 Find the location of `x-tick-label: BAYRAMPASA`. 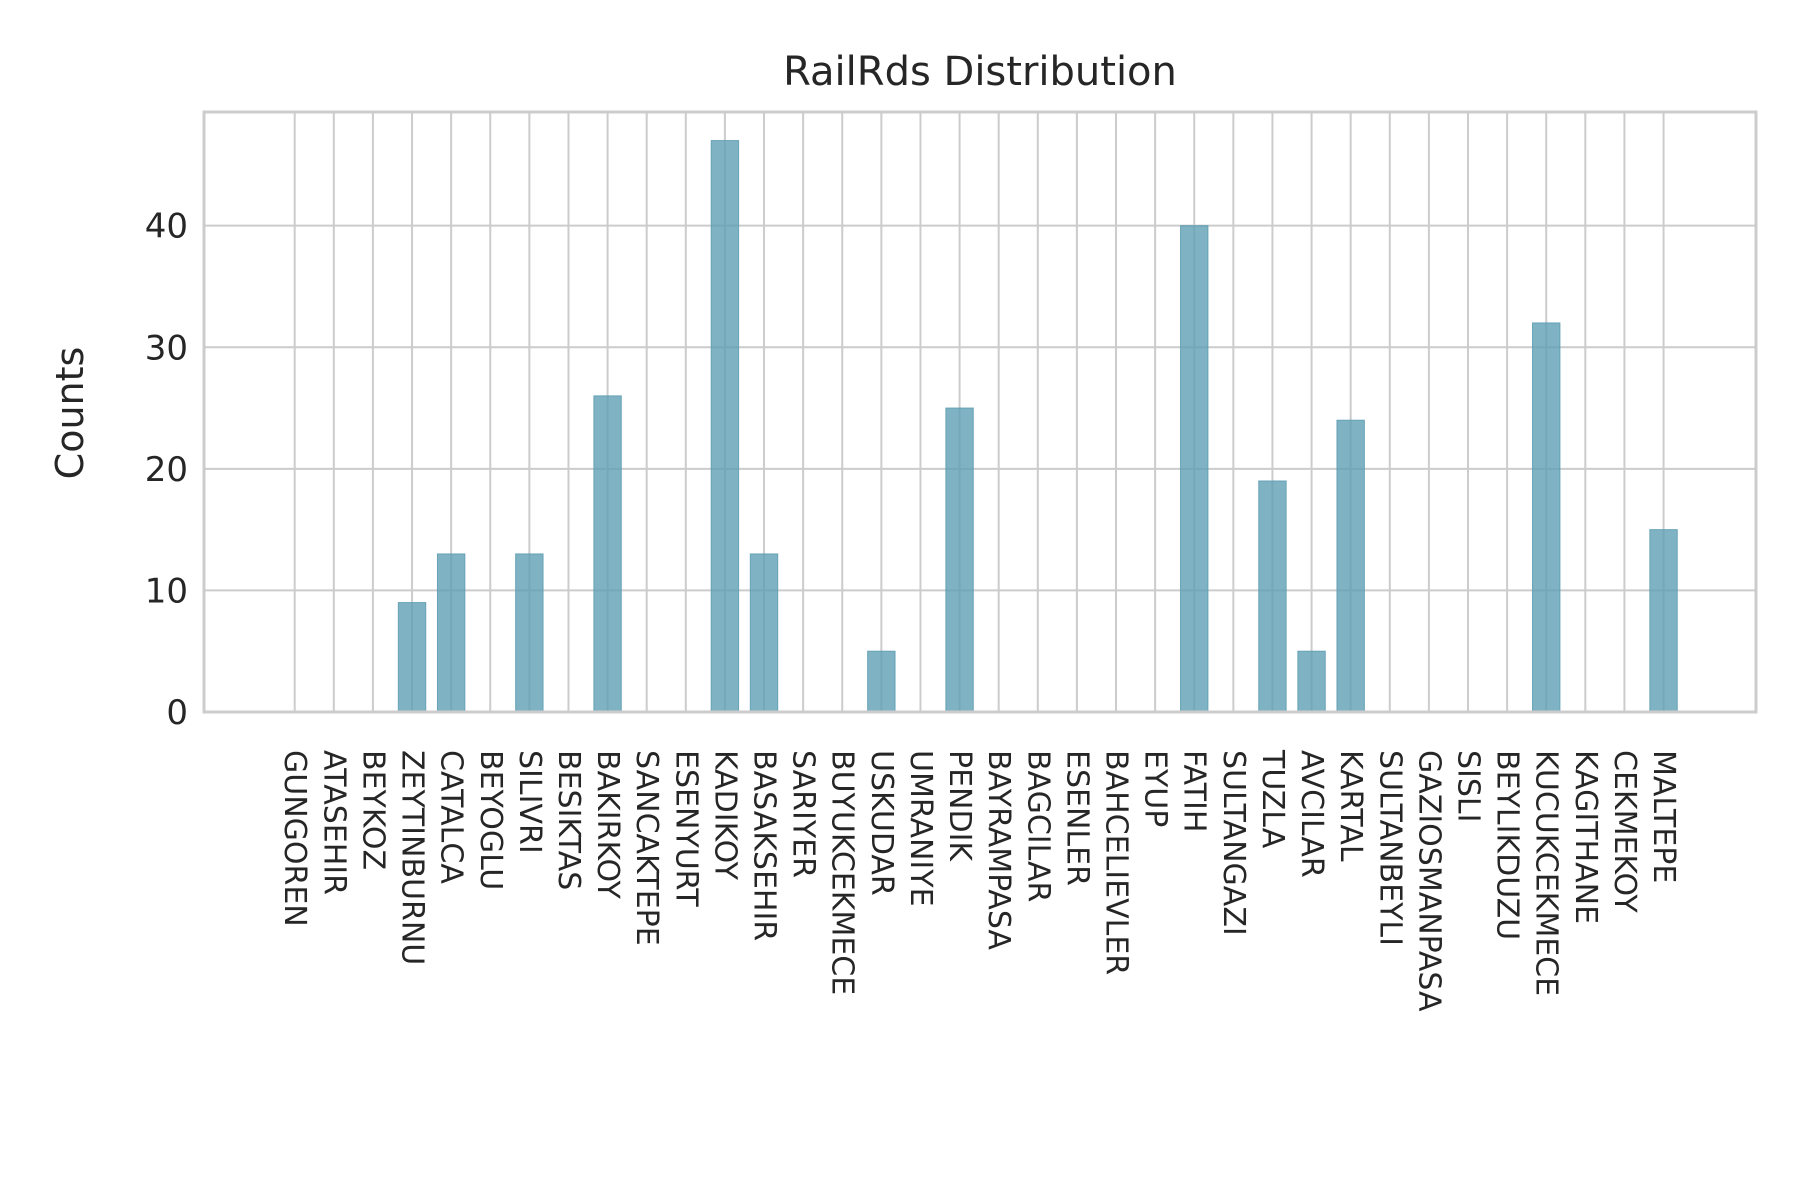

x-tick-label: BAYRAMPASA is located at coordinates (998, 850).